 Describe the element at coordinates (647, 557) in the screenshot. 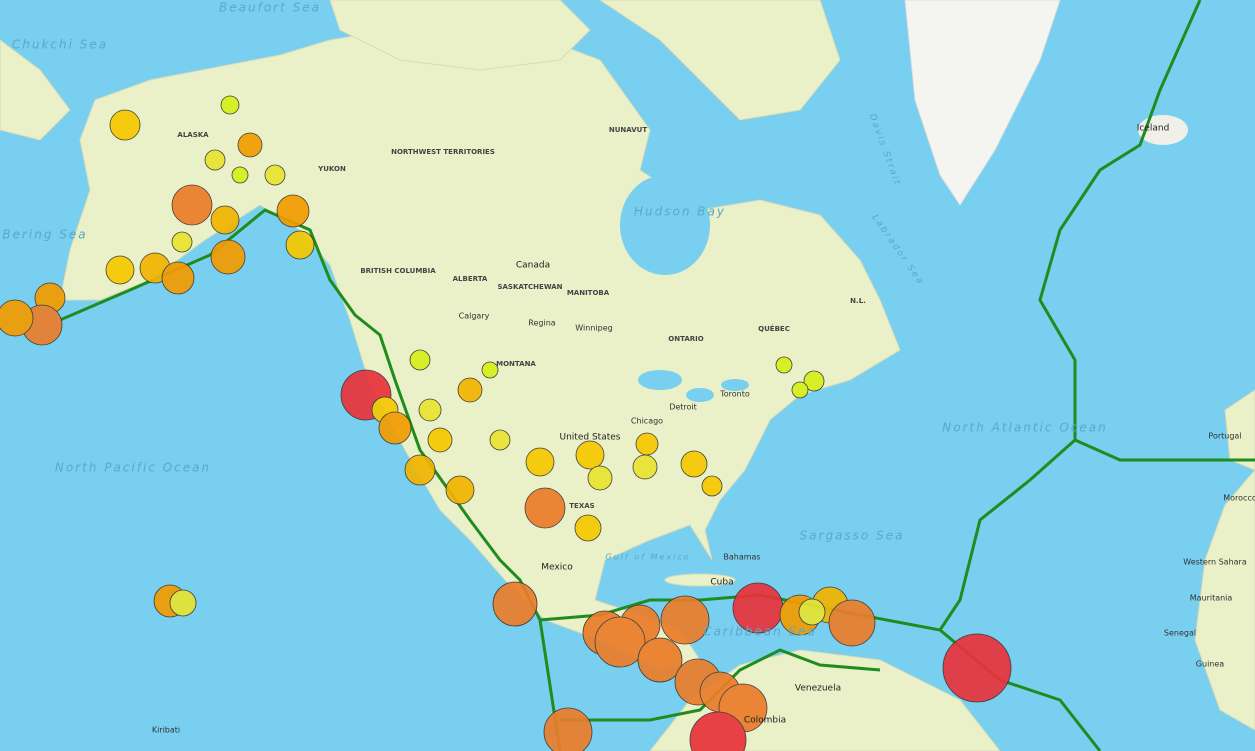

I see `label: Gulf of Mexico` at that location.